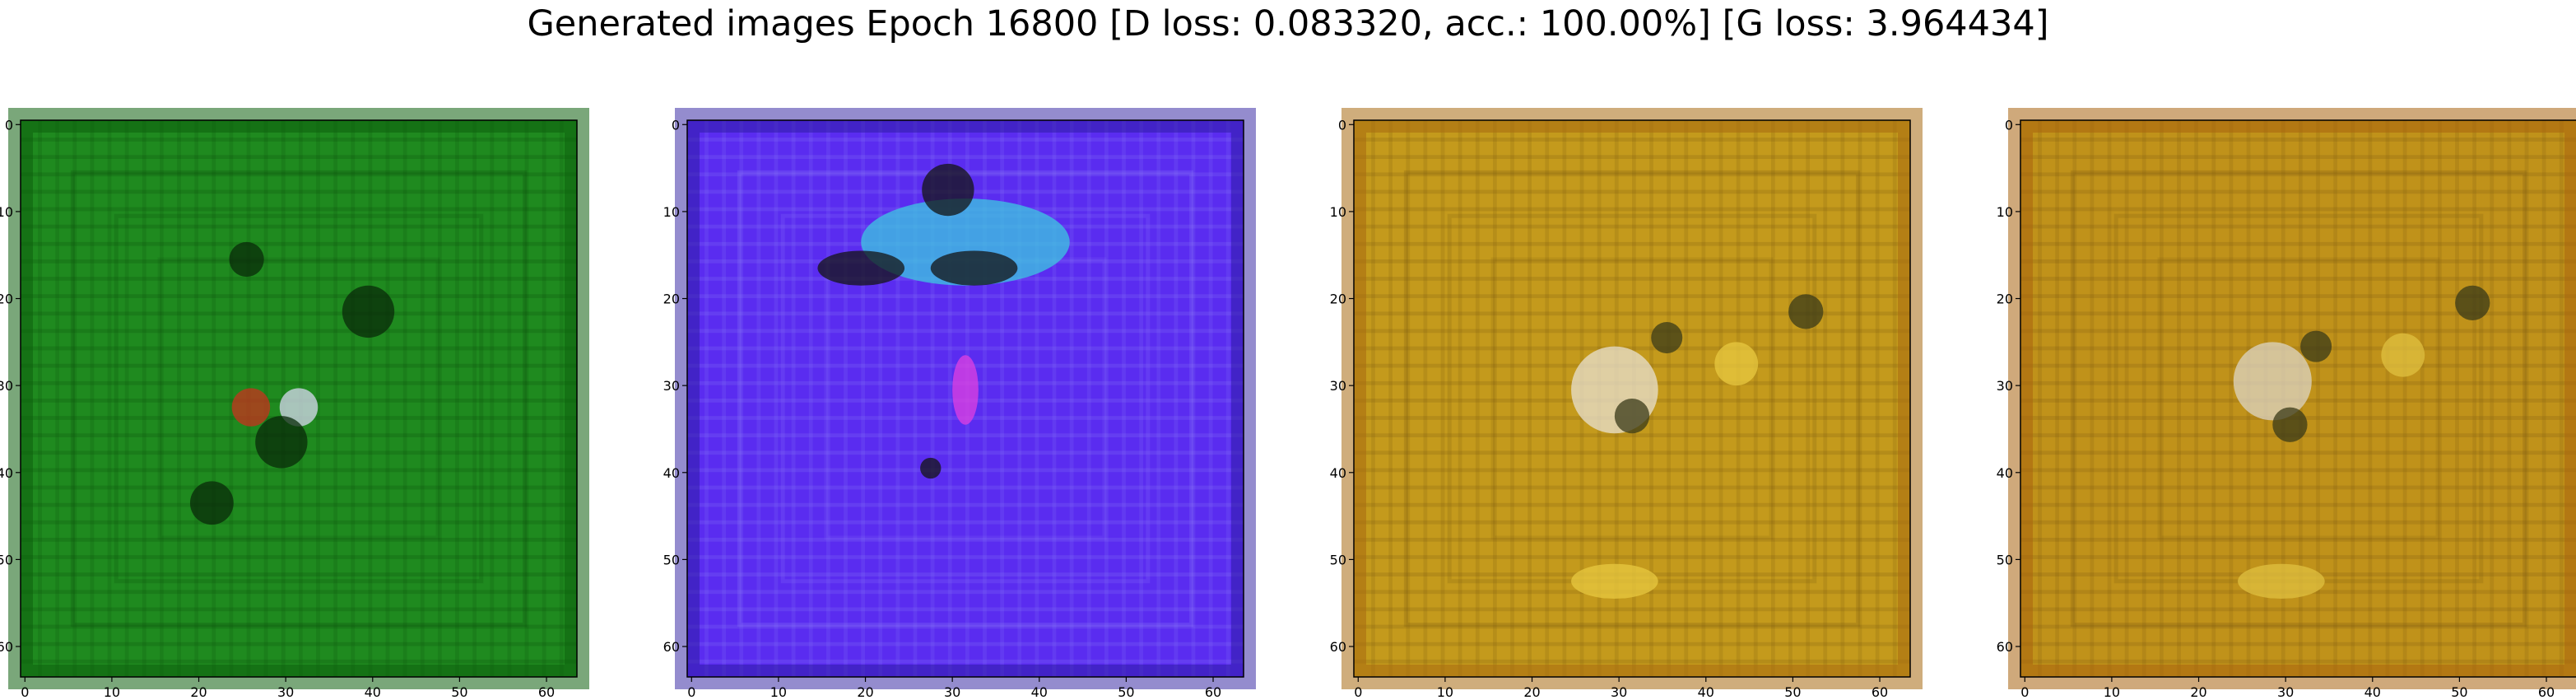 This screenshot has width=2576, height=700. I want to click on y-tick-label: 10, so click(671, 212).